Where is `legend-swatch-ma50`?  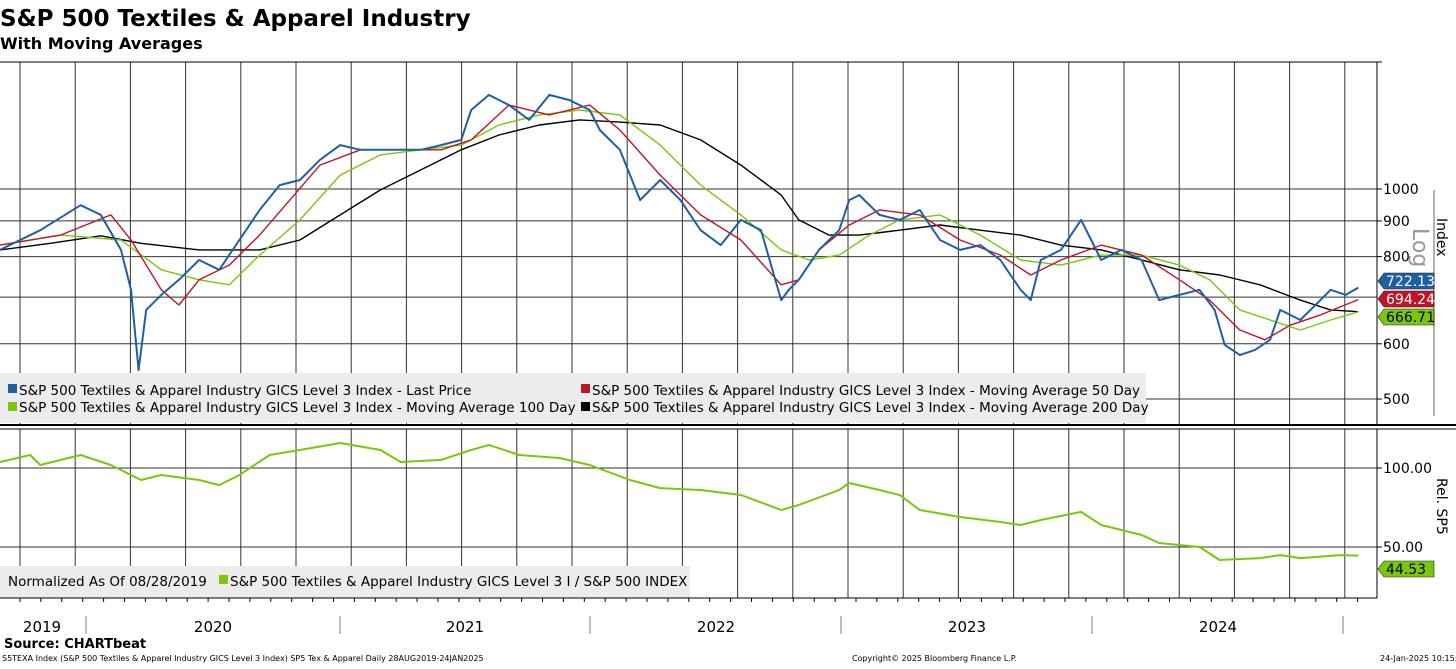
legend-swatch-ma50 is located at coordinates (585, 388).